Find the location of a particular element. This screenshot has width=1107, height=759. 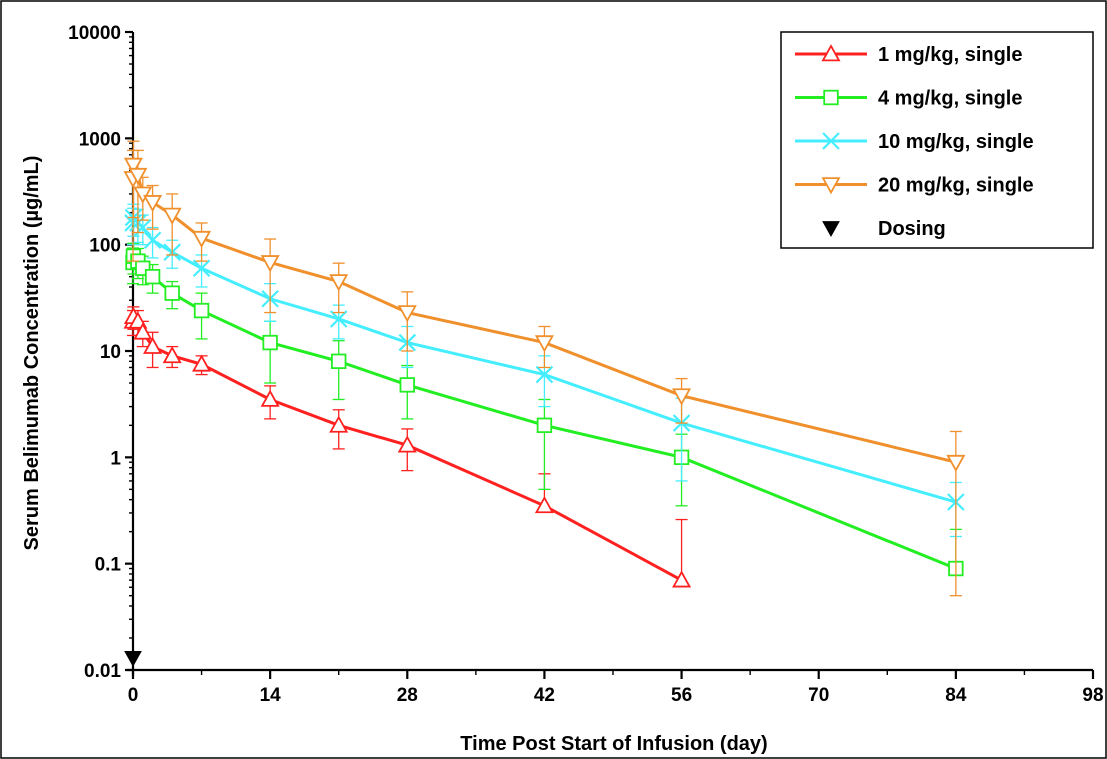

y-tick-label: 1000 is located at coordinates (100, 139).